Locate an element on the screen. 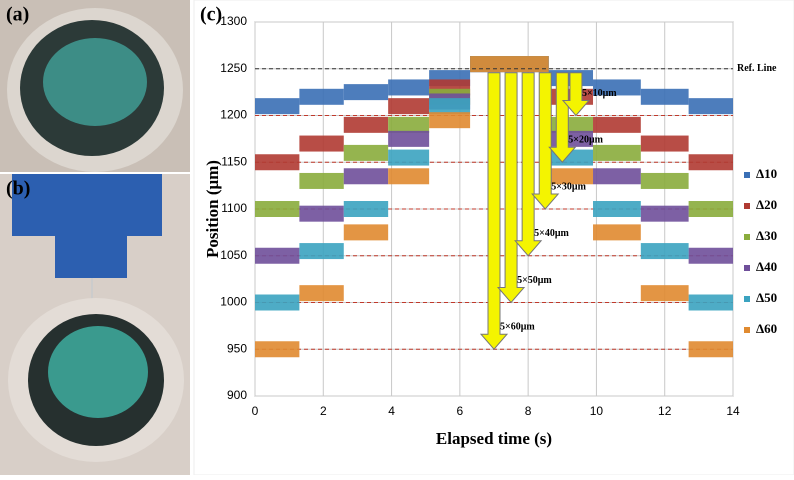 This screenshot has width=794, height=480. x-tick-label: 10 is located at coordinates (597, 411).